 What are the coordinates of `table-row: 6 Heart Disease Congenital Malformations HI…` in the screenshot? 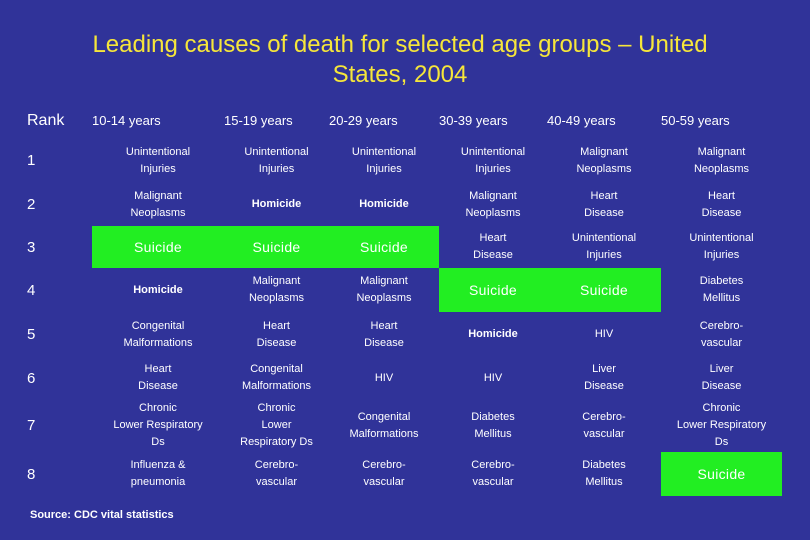 It's located at (404, 378).